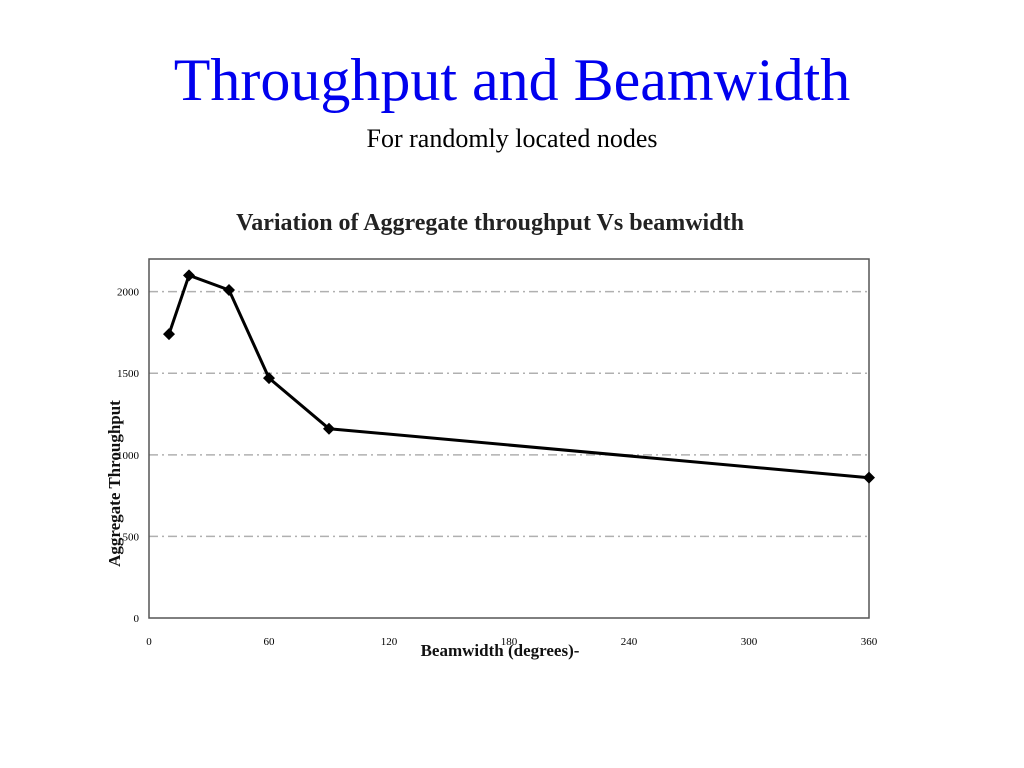 This screenshot has width=1024, height=768. I want to click on x-tick-label: 240, so click(629, 642).